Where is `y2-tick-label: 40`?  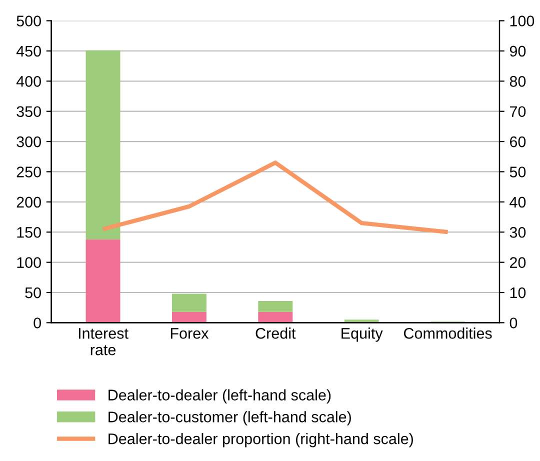 y2-tick-label: 40 is located at coordinates (518, 202).